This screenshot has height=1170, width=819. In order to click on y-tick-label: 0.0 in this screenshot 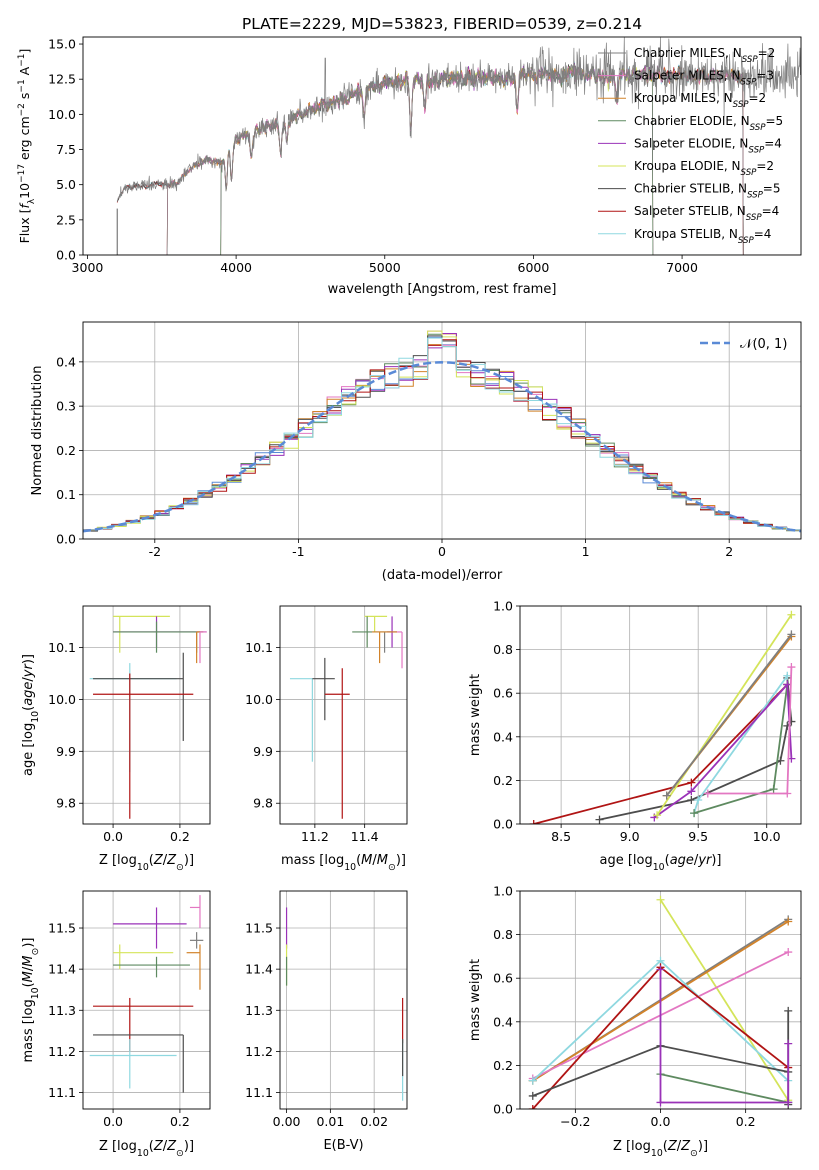, I will do `click(503, 1109)`.